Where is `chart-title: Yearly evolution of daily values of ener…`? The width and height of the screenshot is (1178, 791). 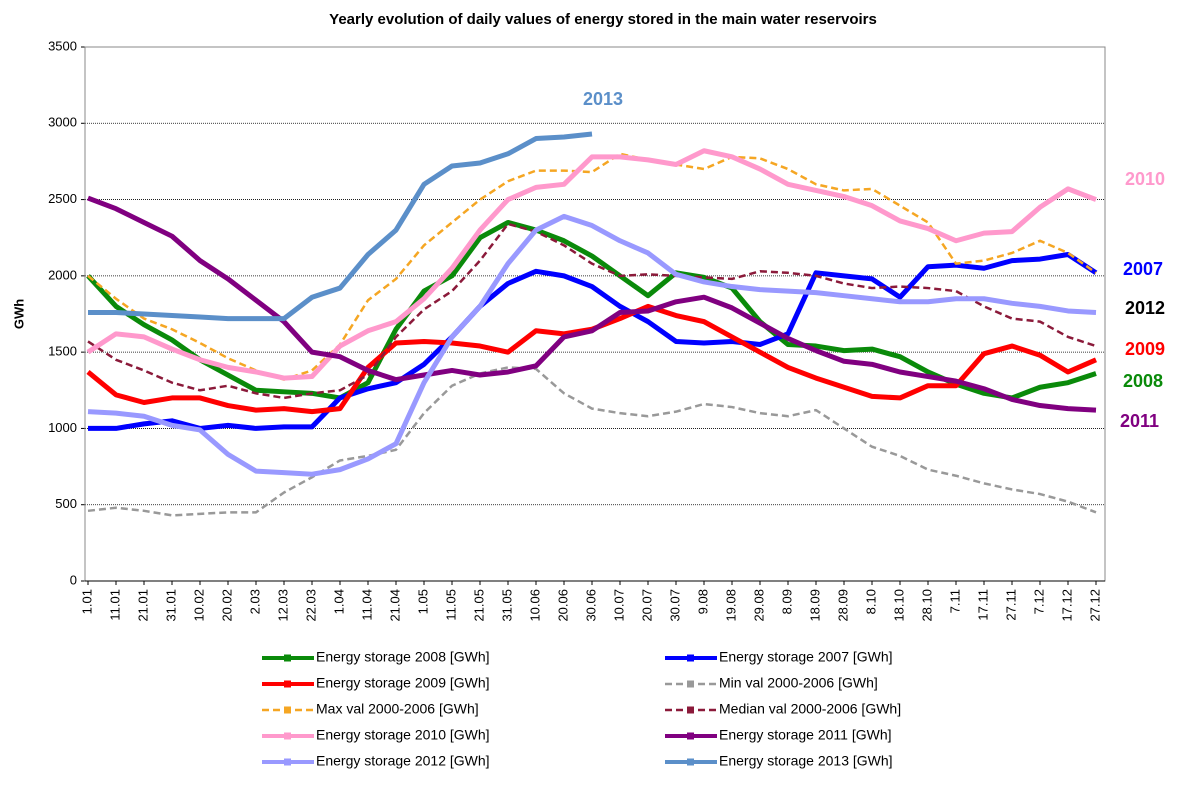 chart-title: Yearly evolution of daily values of ener… is located at coordinates (603, 19).